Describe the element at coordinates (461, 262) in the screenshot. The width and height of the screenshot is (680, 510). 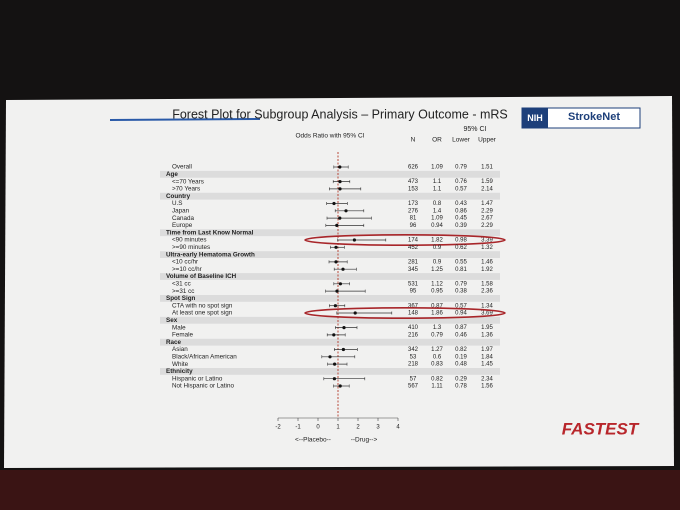
I see `lower-value: 0.55` at that location.